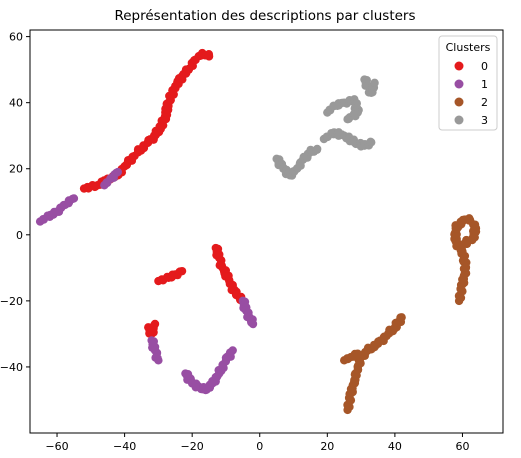 Image resolution: width=521 pixels, height=458 pixels. I want to click on x-tick-label: −20, so click(192, 446).